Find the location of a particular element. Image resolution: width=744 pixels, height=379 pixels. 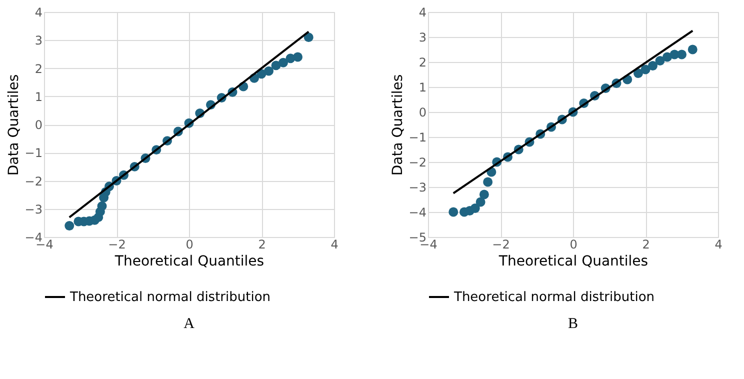

text: B is located at coordinates (573, 324).